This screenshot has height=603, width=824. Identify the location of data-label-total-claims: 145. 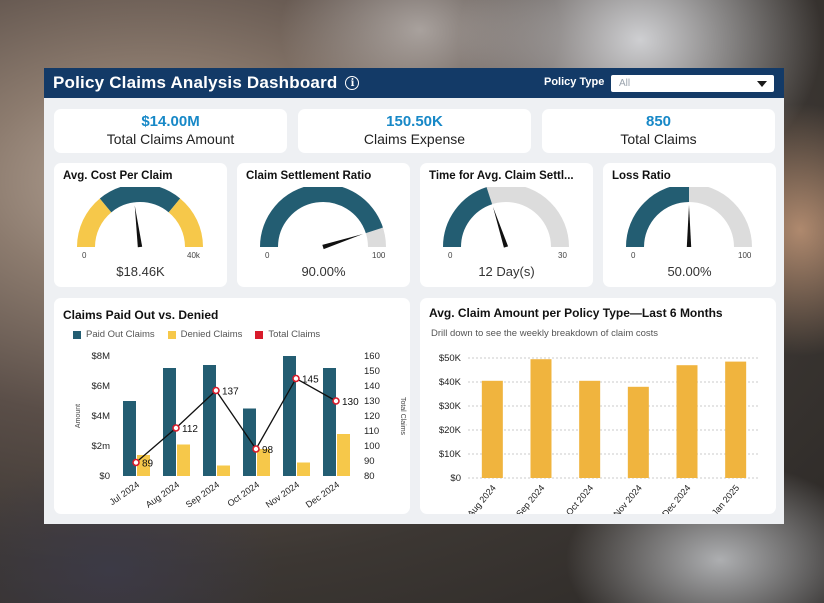
(310, 380).